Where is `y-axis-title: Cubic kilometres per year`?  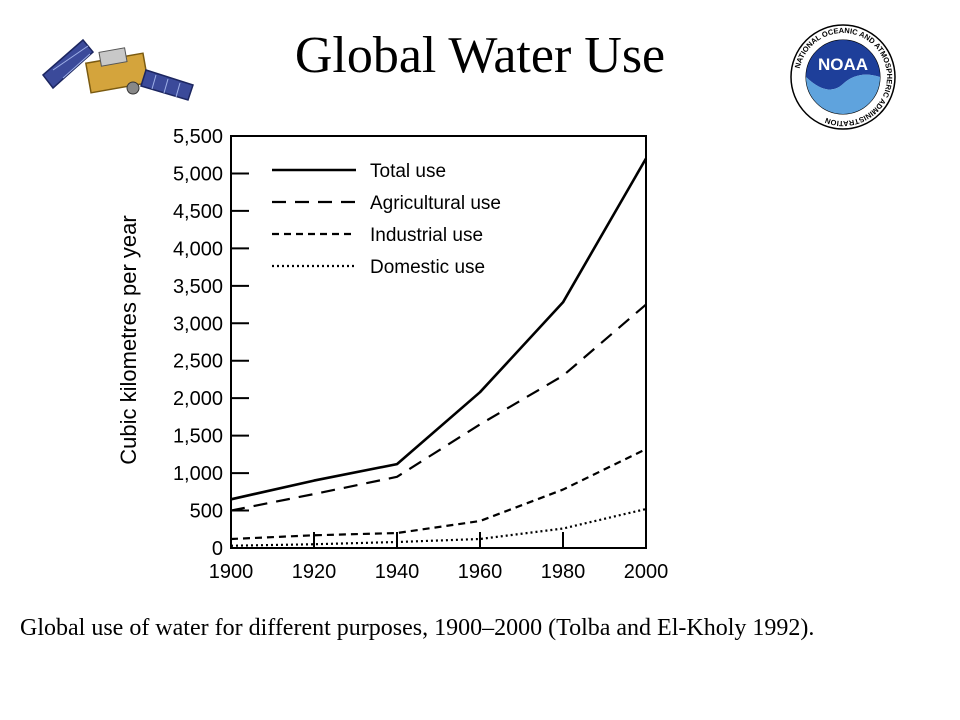 y-axis-title: Cubic kilometres per year is located at coordinates (128, 339).